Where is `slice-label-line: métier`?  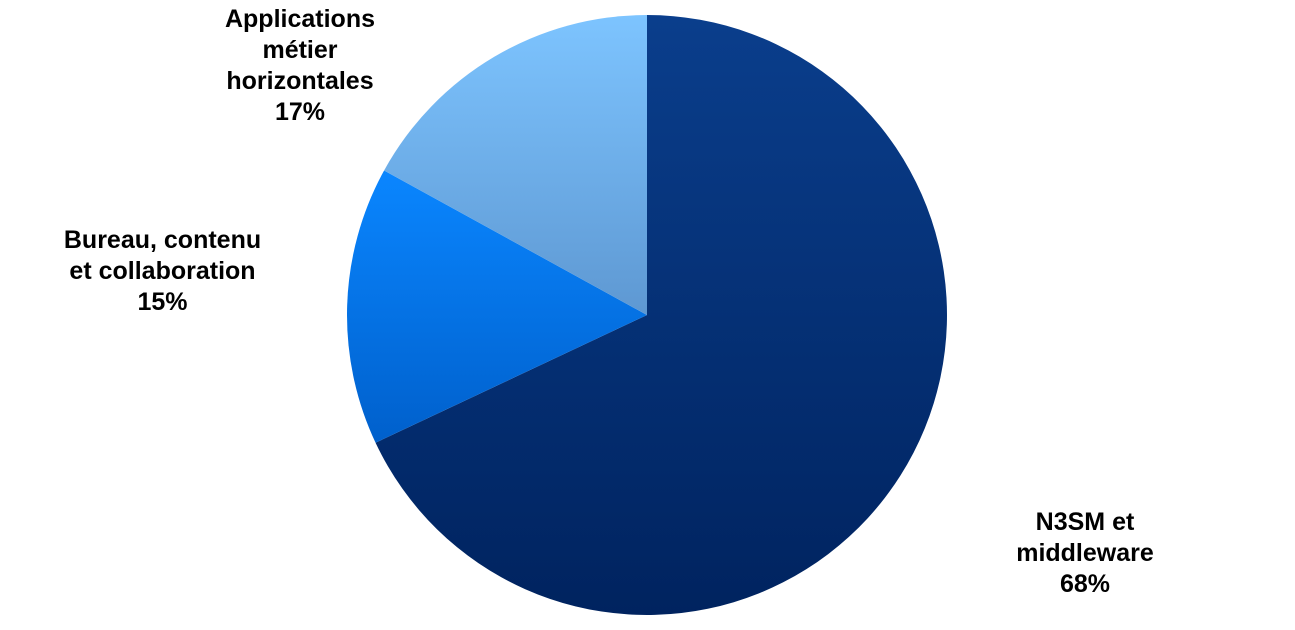 slice-label-line: métier is located at coordinates (300, 50).